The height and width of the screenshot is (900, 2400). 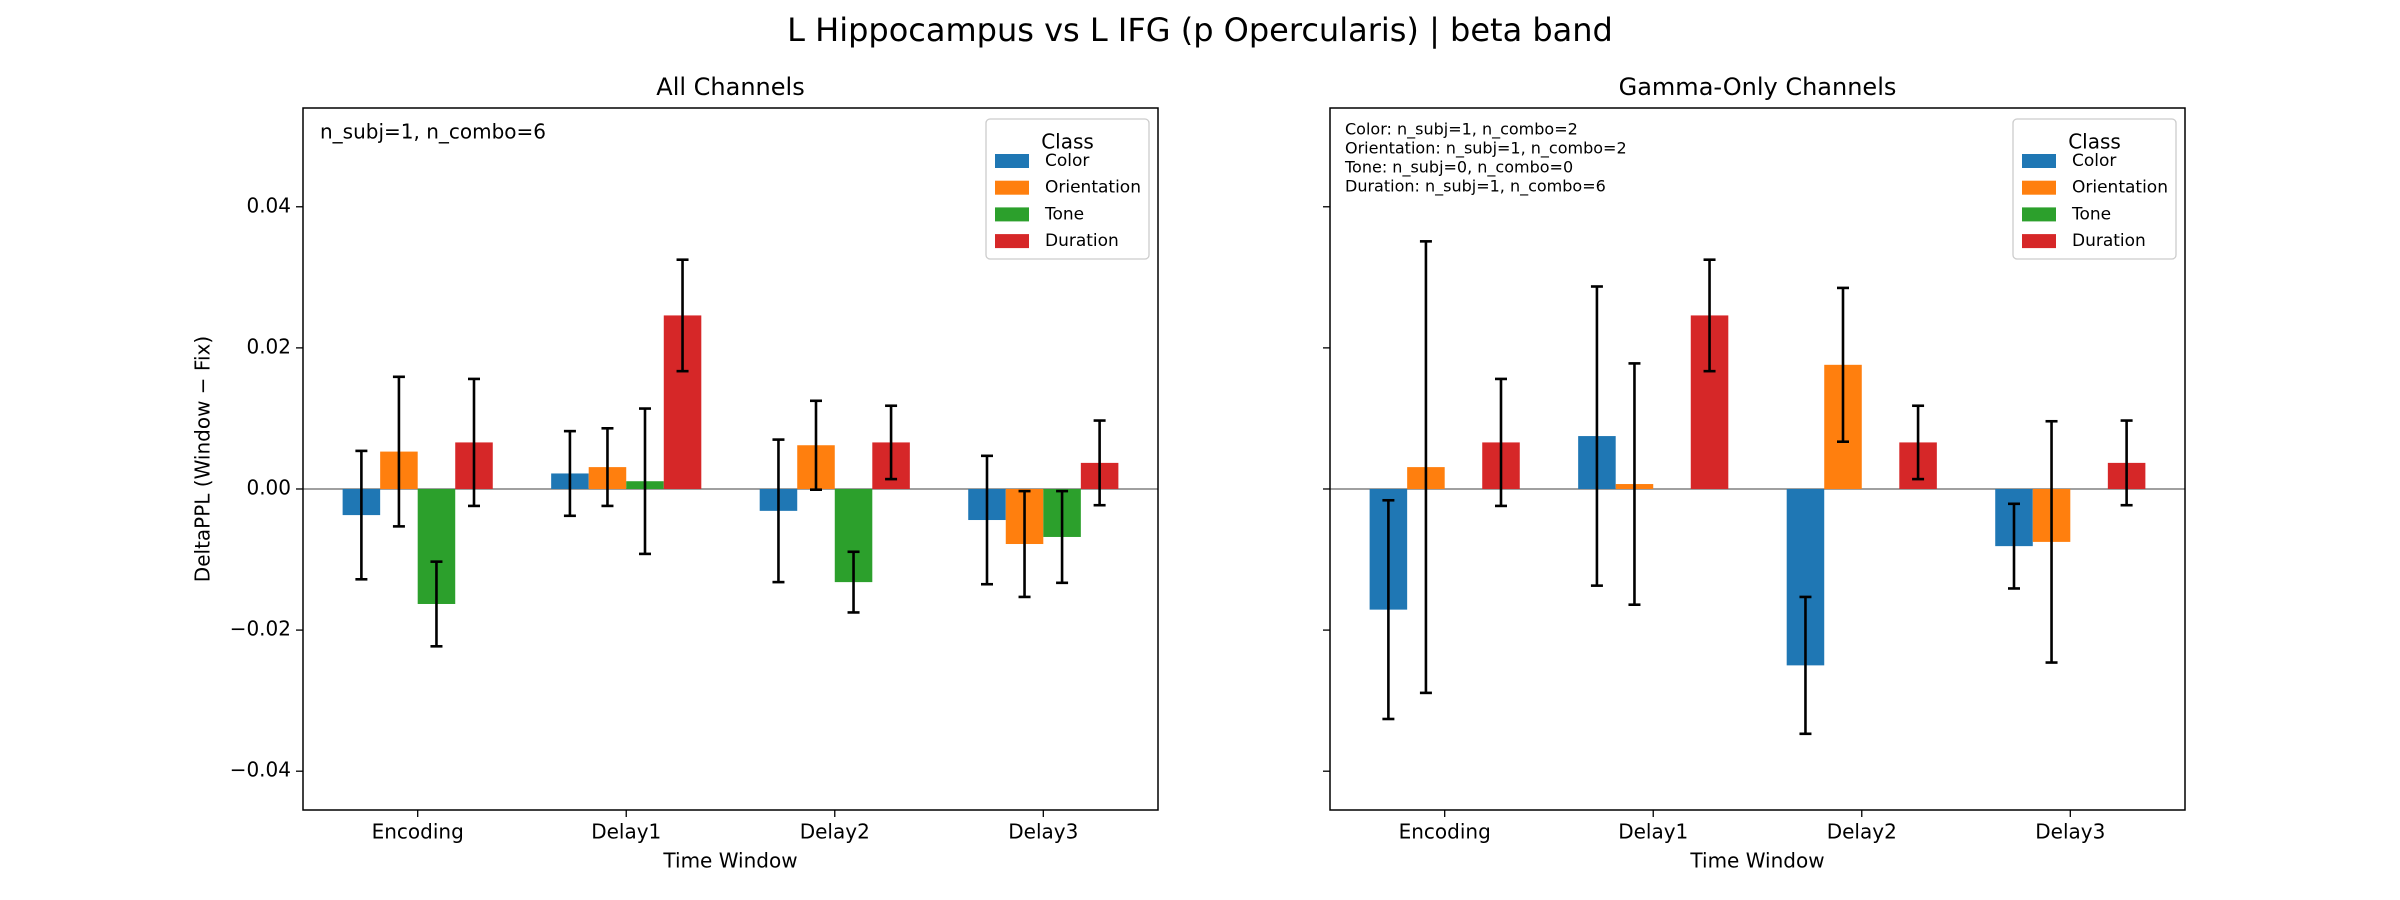 What do you see at coordinates (260, 629) in the screenshot?
I see `y-tick-label: −0.02` at bounding box center [260, 629].